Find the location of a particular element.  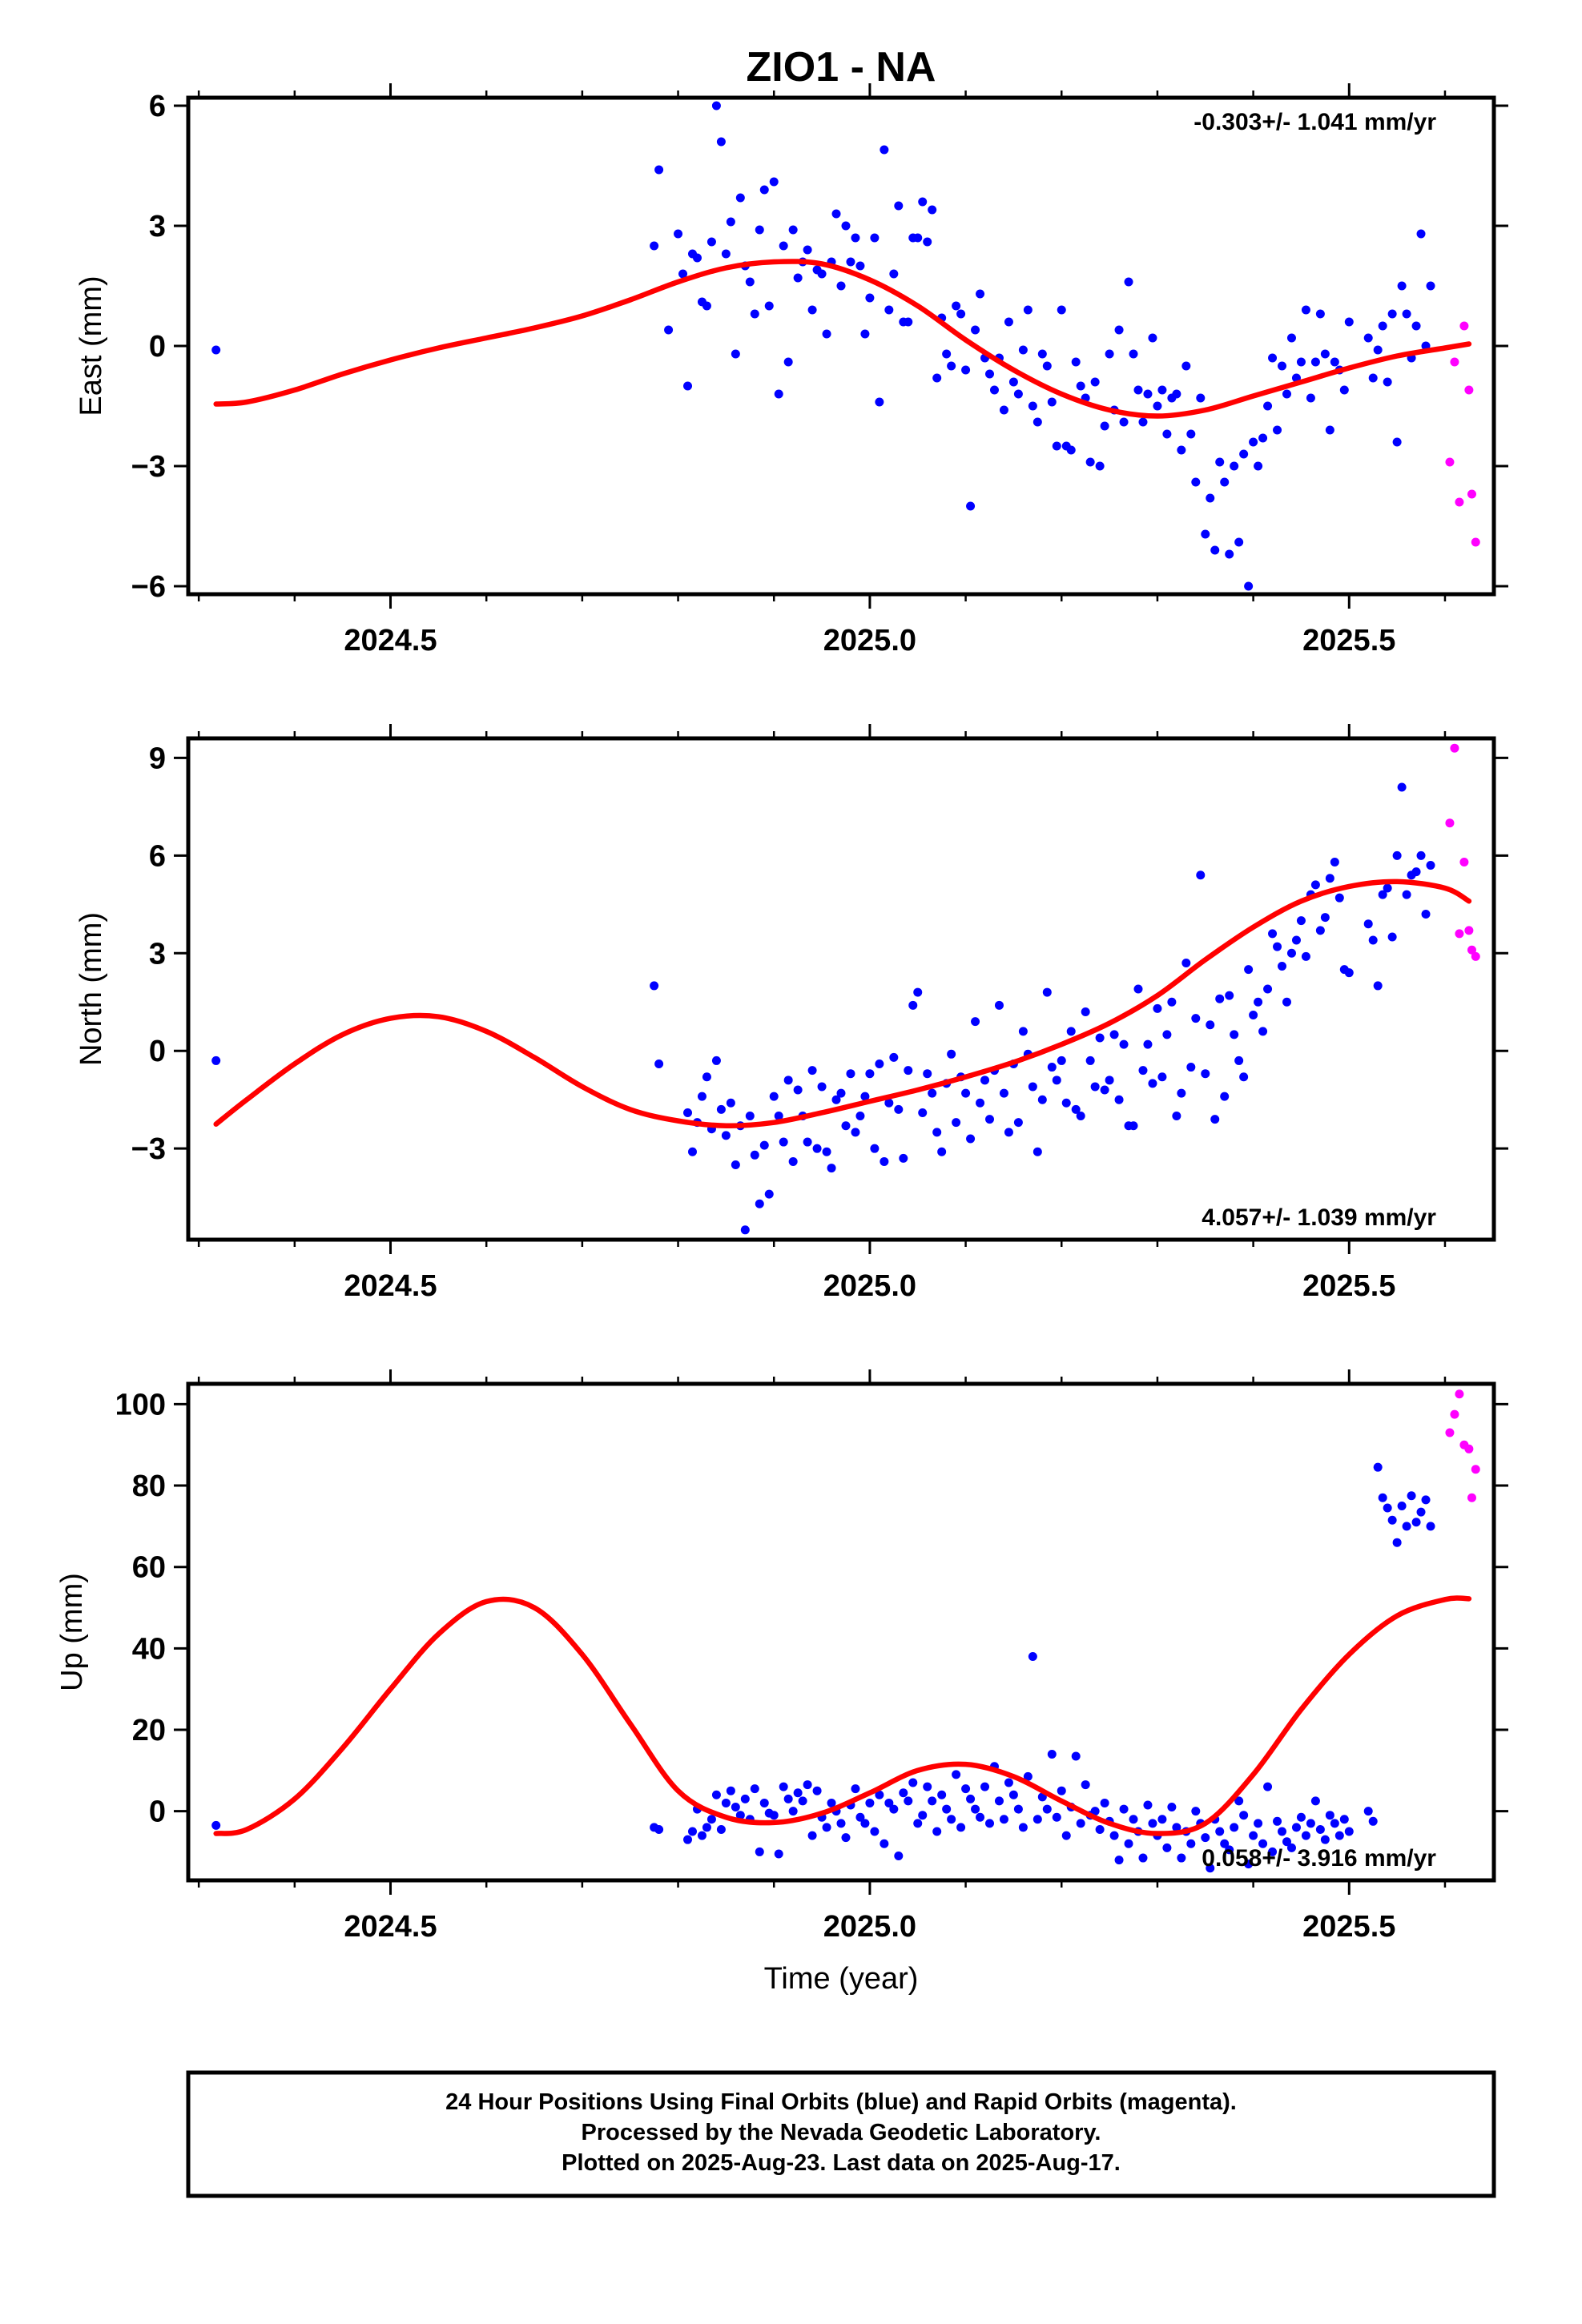

up-y-tick-label: 0 is located at coordinates (157, 1812).